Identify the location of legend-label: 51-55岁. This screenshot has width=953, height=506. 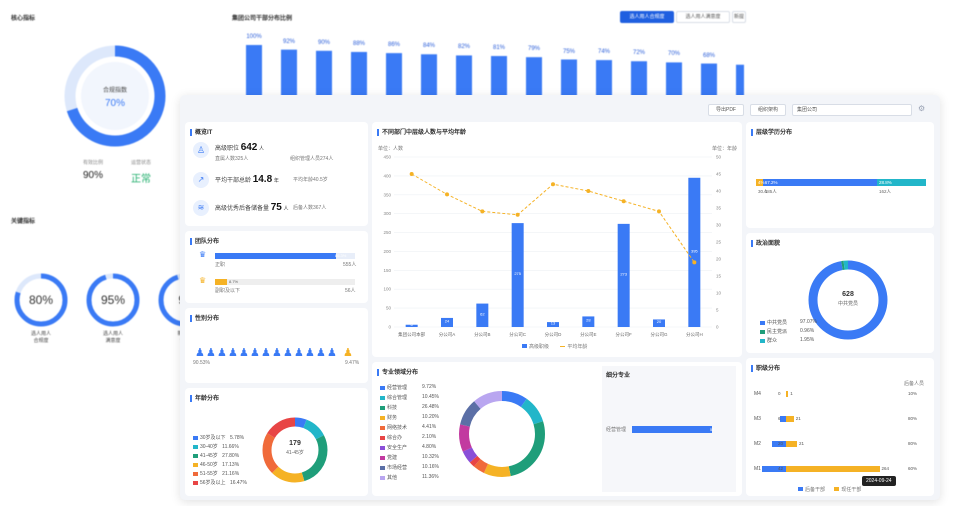
(209, 474).